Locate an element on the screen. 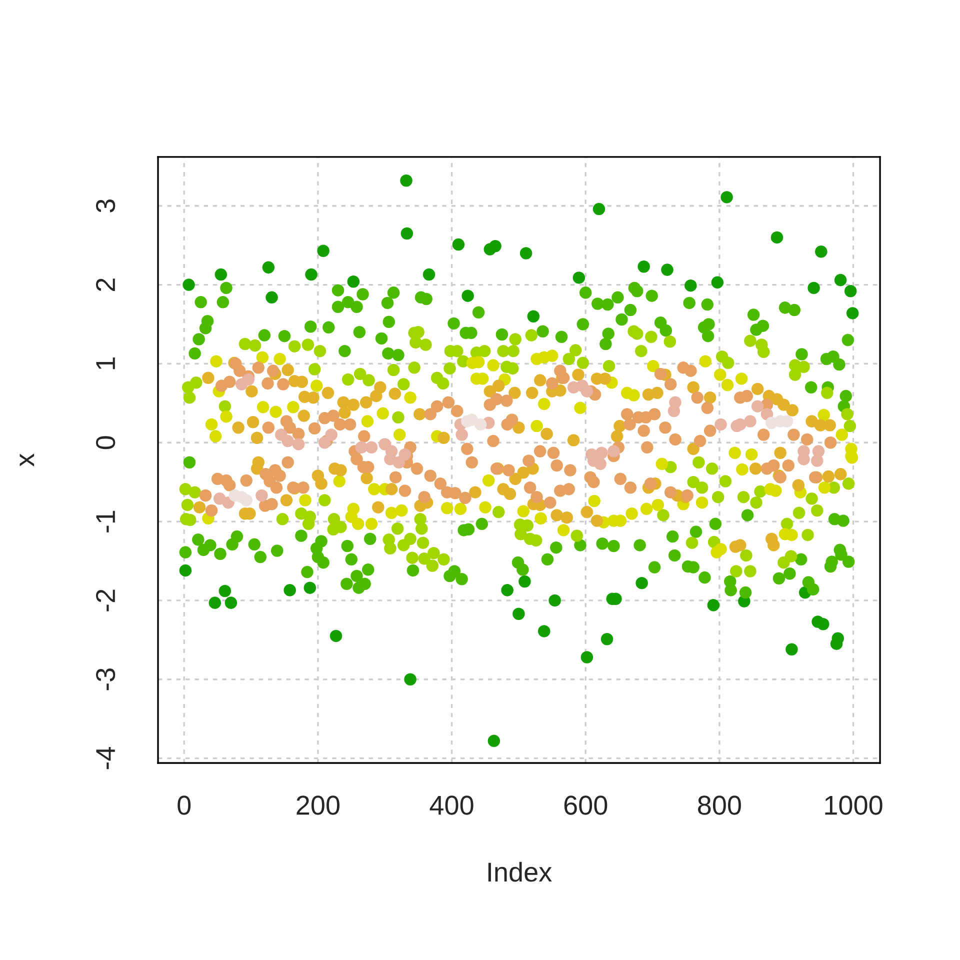 This screenshot has height=960, width=960. x-tick-label: 600 is located at coordinates (586, 805).